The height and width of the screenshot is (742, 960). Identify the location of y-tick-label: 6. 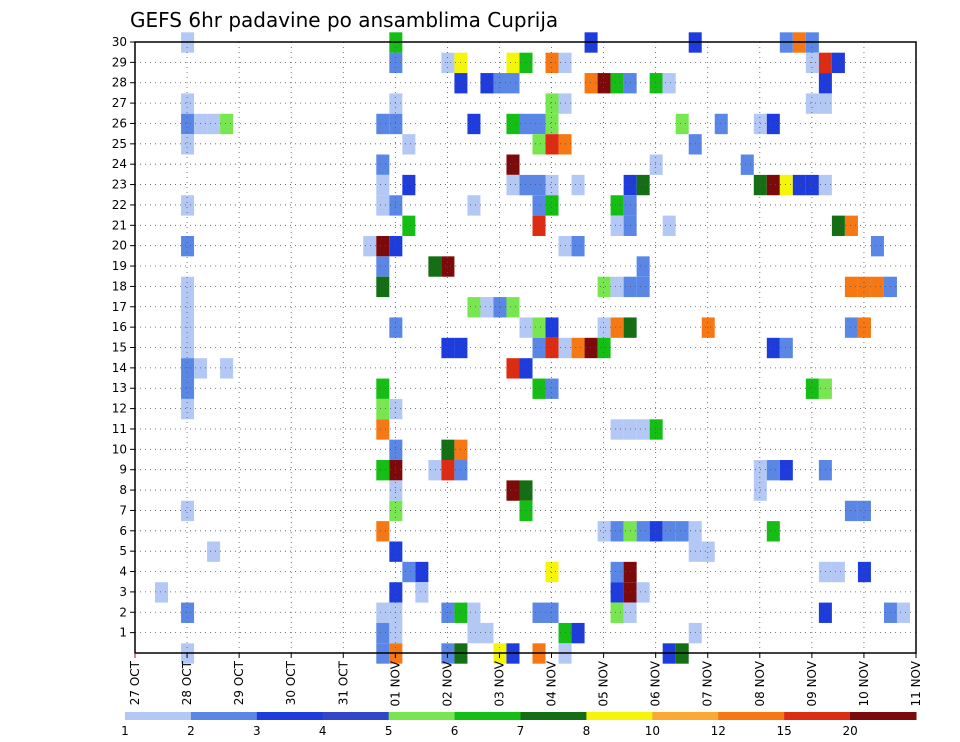
(123, 531).